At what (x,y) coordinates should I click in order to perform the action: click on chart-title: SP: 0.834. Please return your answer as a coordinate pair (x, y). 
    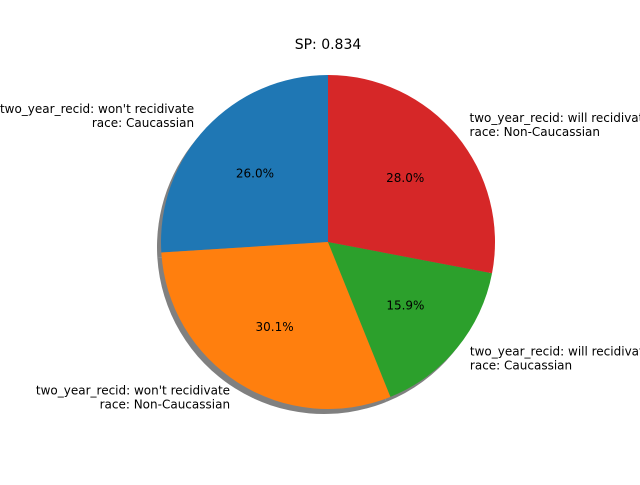
    Looking at the image, I should click on (328, 45).